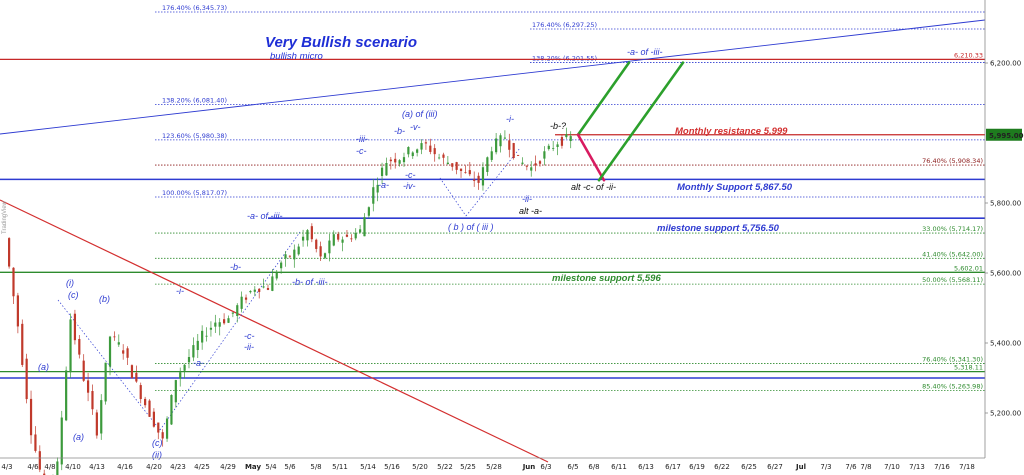  I want to click on x-tick-label: 4/20, so click(154, 467).